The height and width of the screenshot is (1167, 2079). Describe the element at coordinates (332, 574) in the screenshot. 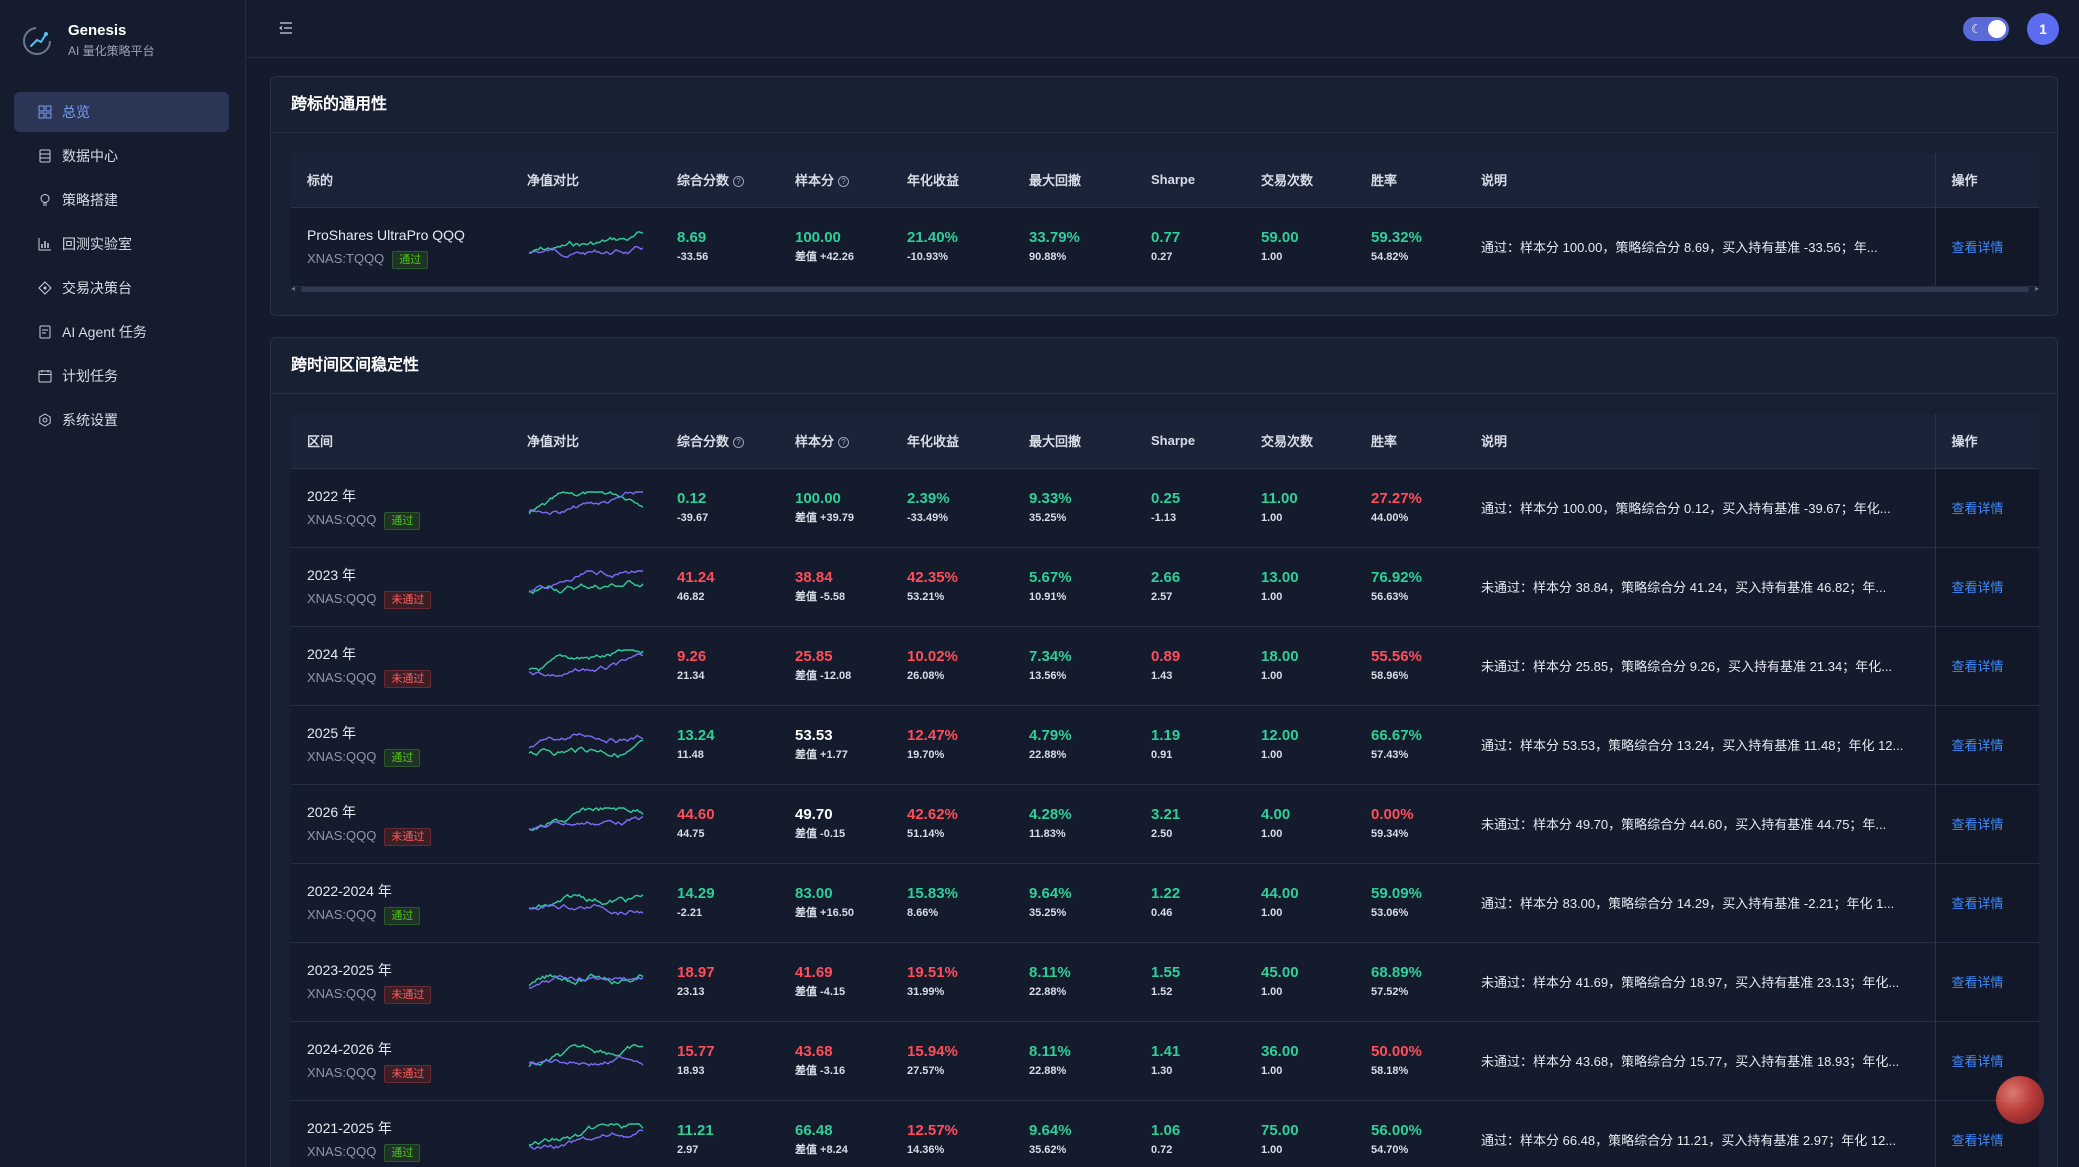

I see `target-name: 2023 年` at that location.